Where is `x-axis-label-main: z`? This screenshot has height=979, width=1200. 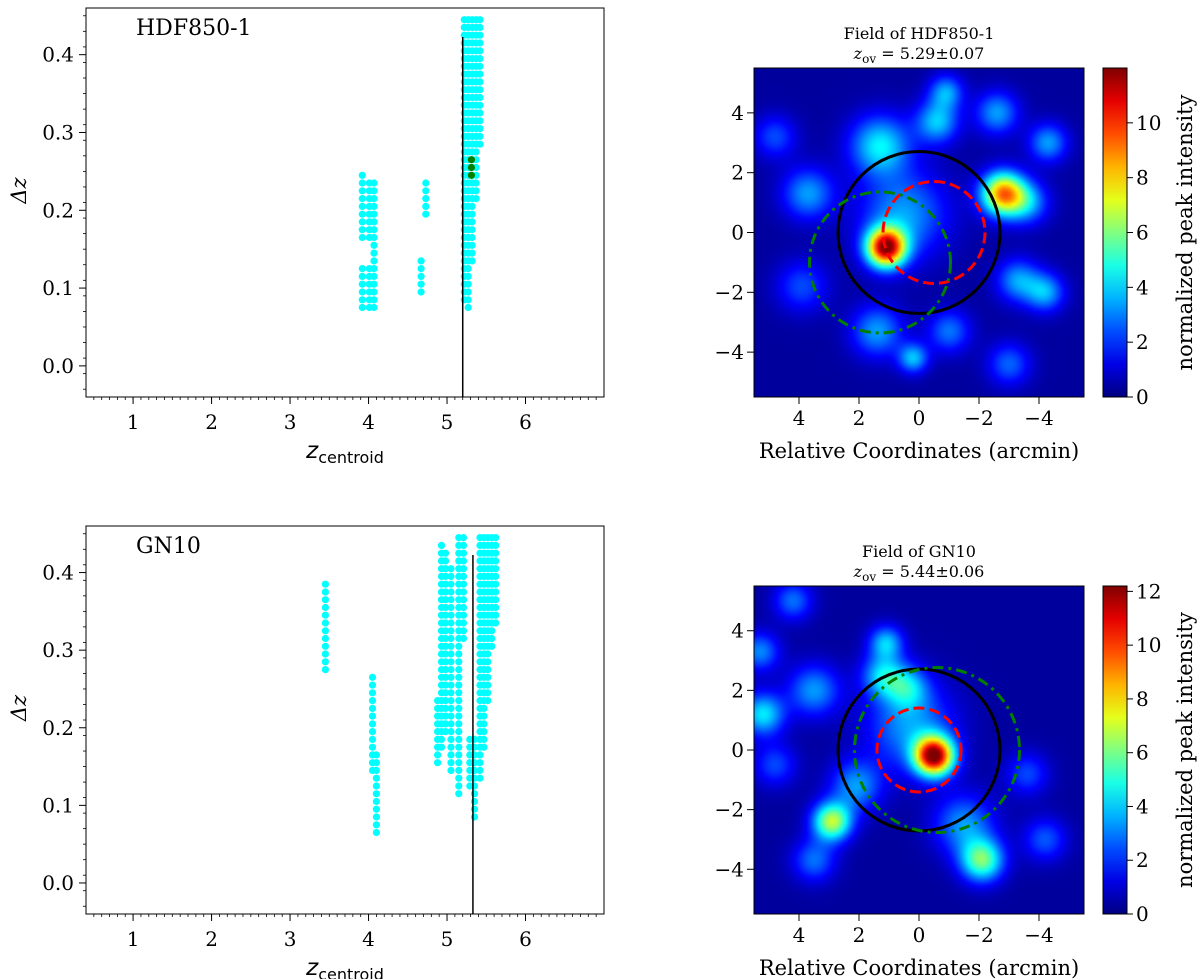
x-axis-label-main: z is located at coordinates (312, 451).